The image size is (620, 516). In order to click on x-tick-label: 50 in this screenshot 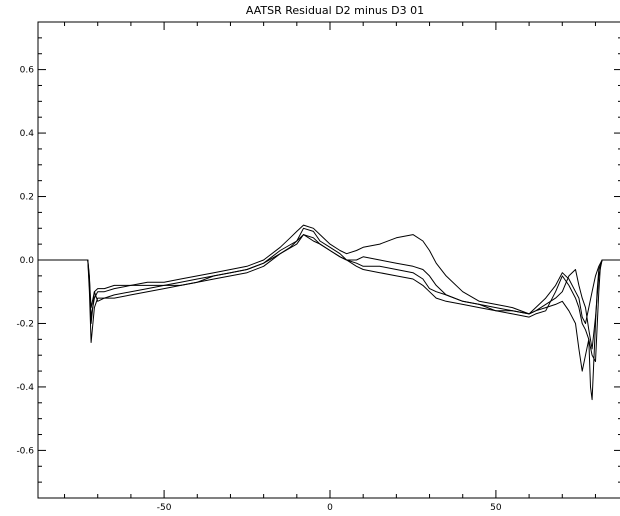, I will do `click(496, 508)`.